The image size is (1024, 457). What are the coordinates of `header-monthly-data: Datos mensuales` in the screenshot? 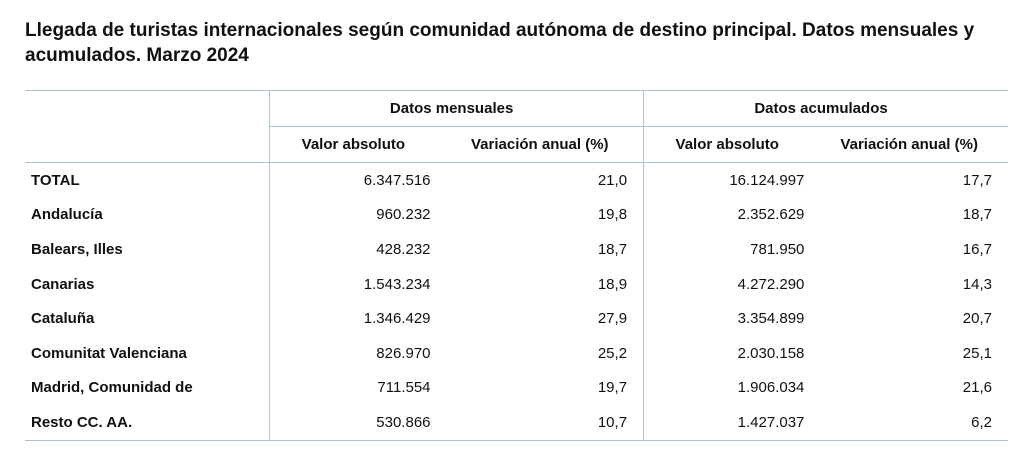 It's located at (457, 108).